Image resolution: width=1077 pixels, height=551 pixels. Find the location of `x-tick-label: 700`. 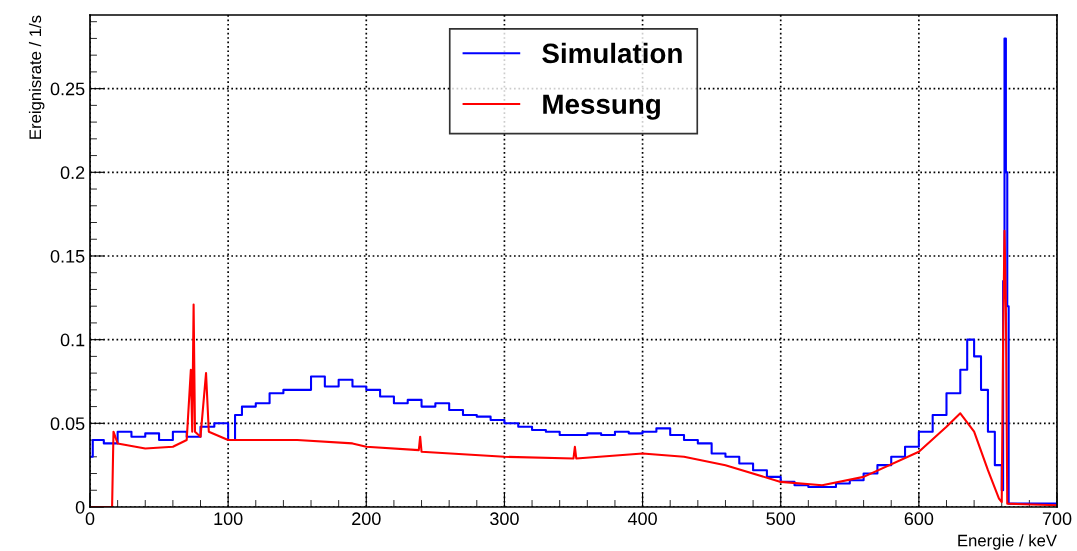

x-tick-label: 700 is located at coordinates (1057, 519).